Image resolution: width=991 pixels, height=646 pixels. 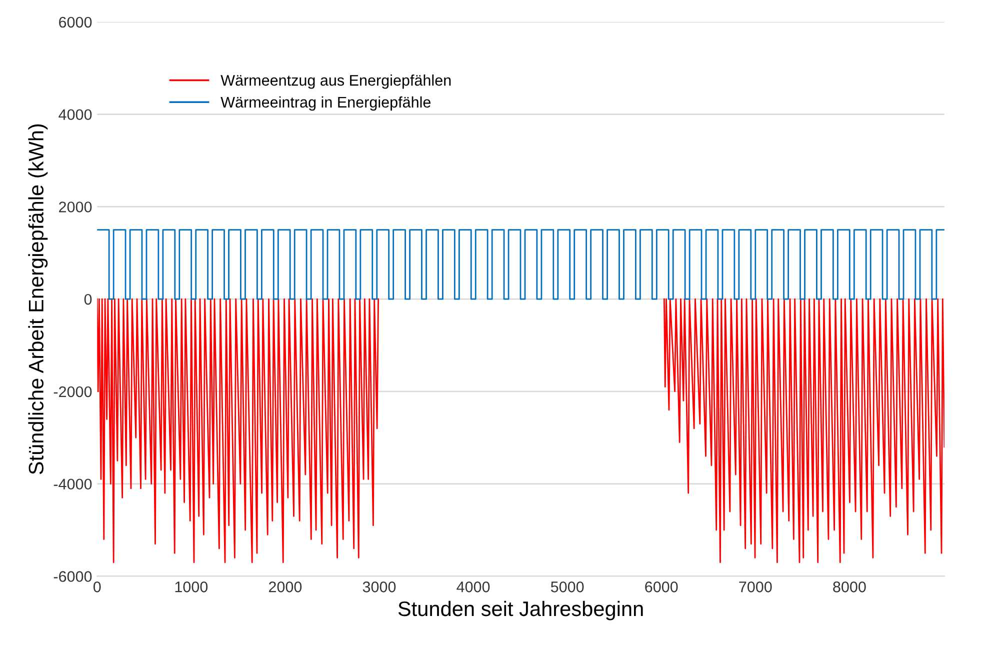 What do you see at coordinates (849, 586) in the screenshot?
I see `x-tick-label: 8000` at bounding box center [849, 586].